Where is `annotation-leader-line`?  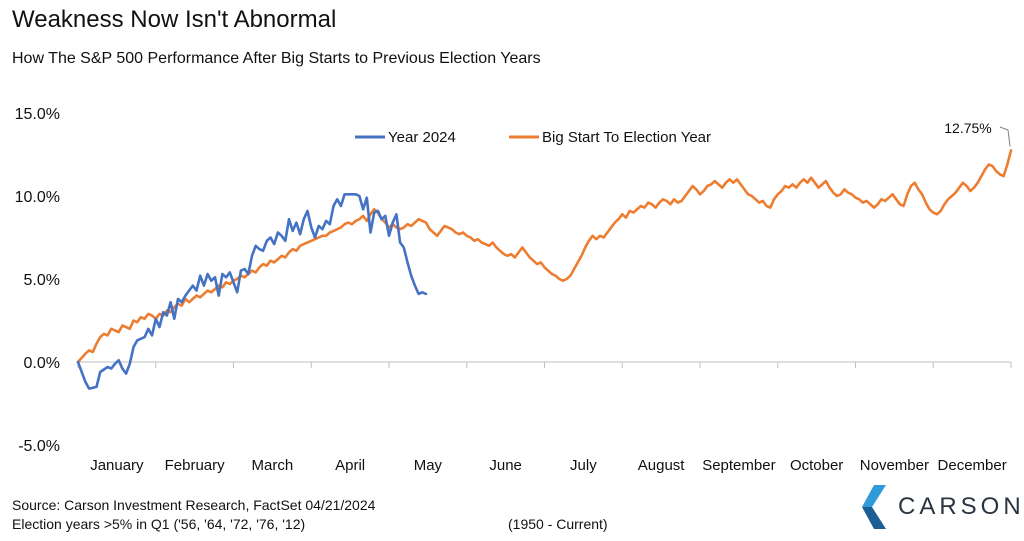
annotation-leader-line is located at coordinates (1005, 136).